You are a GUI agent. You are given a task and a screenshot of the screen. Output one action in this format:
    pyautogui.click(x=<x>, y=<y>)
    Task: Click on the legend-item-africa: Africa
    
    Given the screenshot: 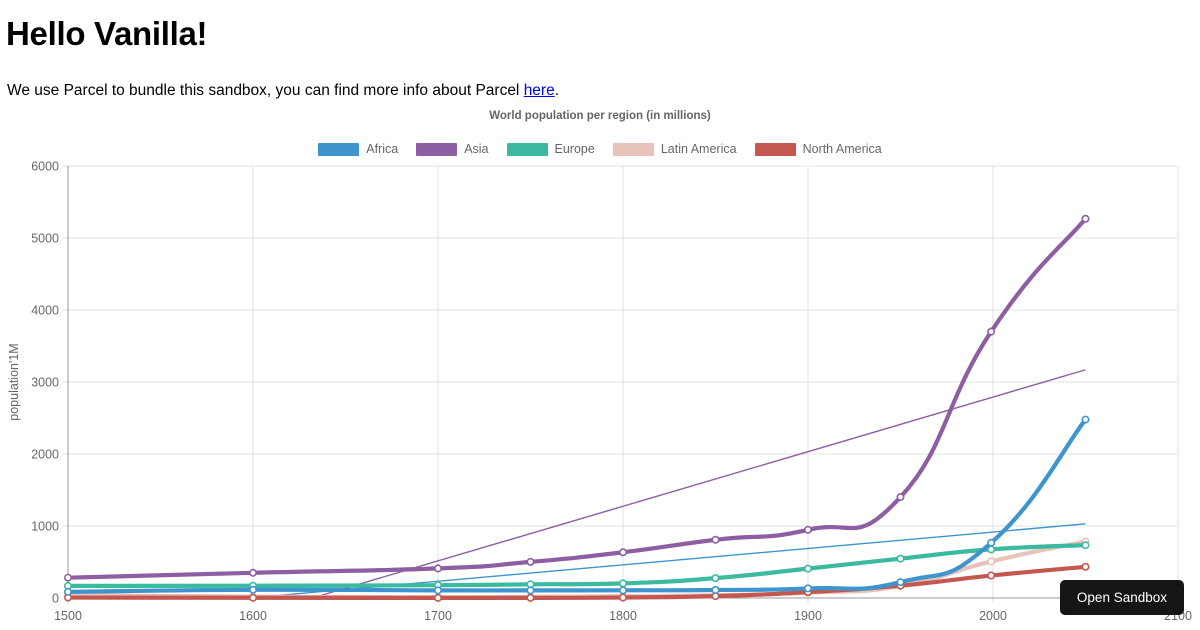 What is the action you would take?
    pyautogui.click(x=358, y=149)
    